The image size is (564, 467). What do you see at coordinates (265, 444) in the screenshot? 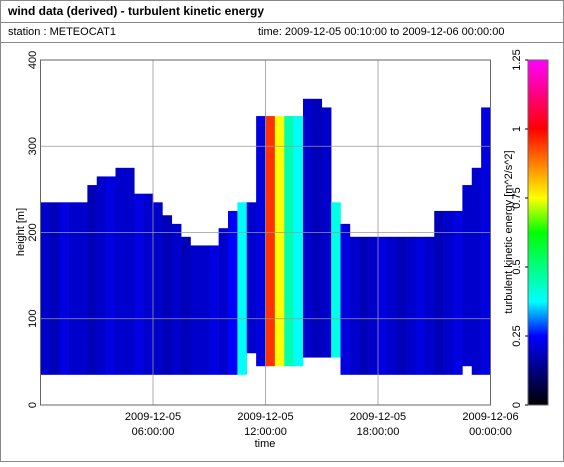
I see `x-axis-label: time` at bounding box center [265, 444].